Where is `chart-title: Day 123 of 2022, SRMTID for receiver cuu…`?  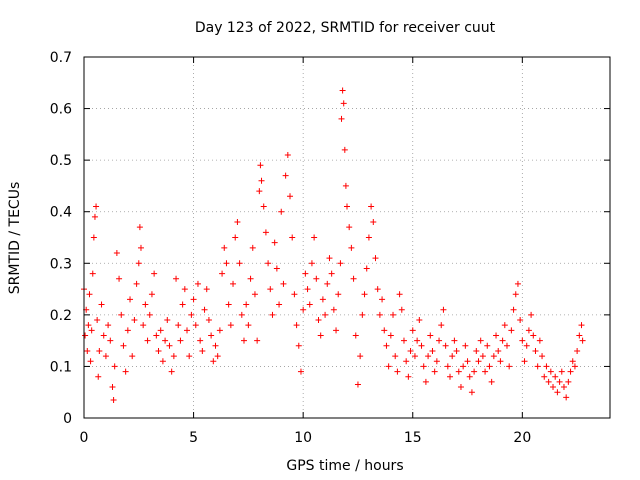 chart-title: Day 123 of 2022, SRMTID for receiver cuu… is located at coordinates (345, 28).